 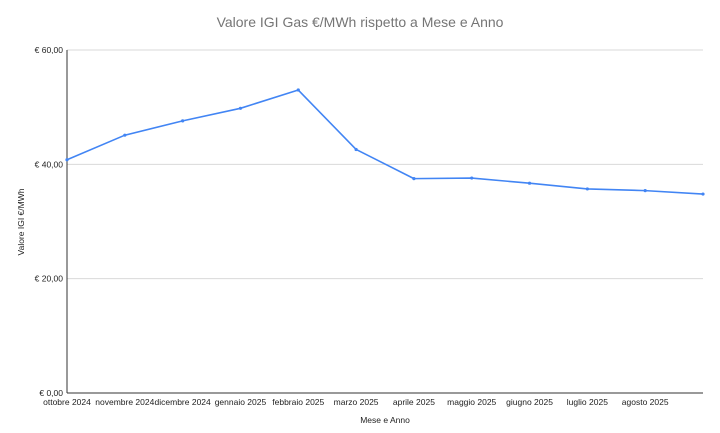 What do you see at coordinates (21, 221) in the screenshot?
I see `y-axis-title: Valore IGI €/MWh` at bounding box center [21, 221].